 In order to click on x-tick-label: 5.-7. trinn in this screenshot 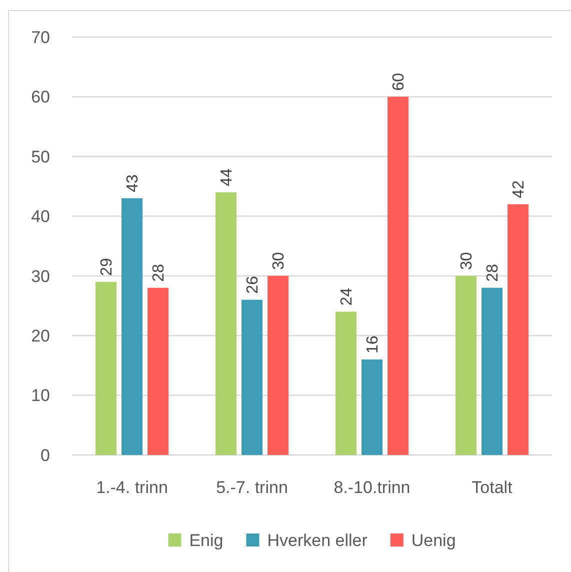, I will do `click(252, 487)`.